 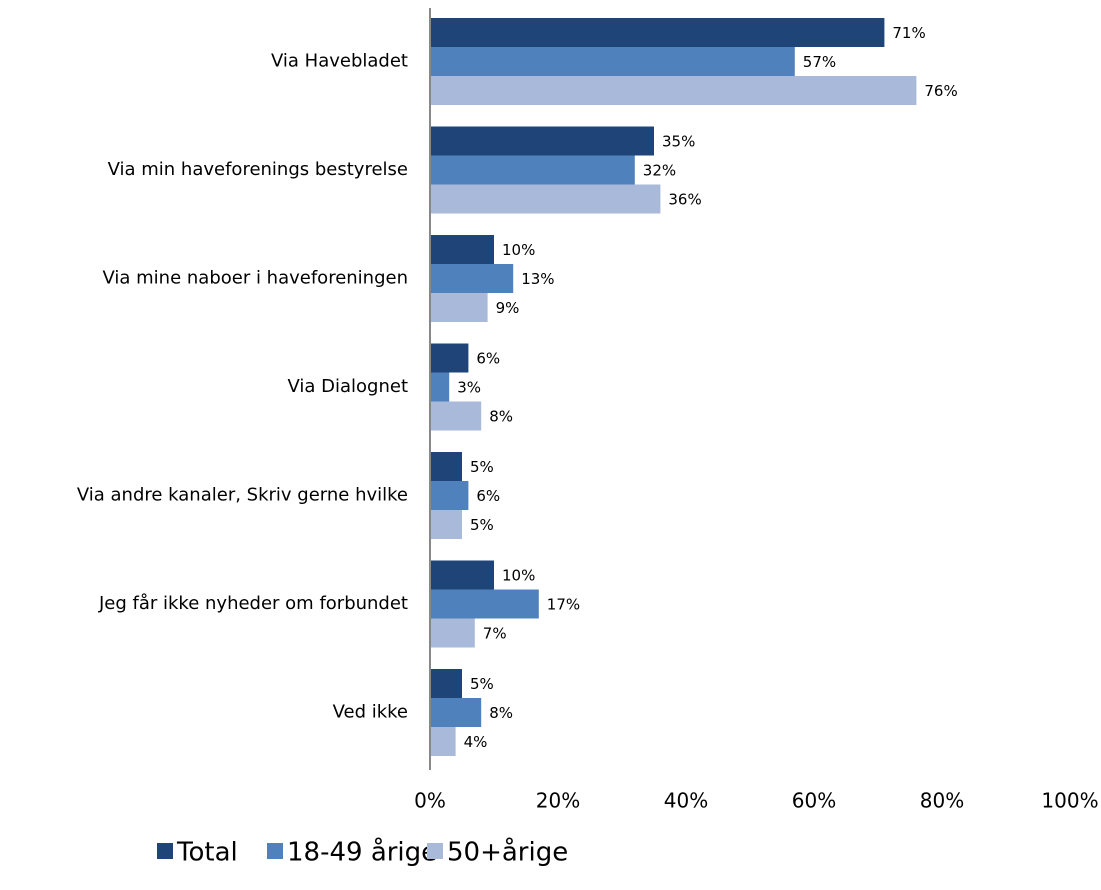 I want to click on category-label: Via mine naboer i haveforeningen, so click(x=255, y=278).